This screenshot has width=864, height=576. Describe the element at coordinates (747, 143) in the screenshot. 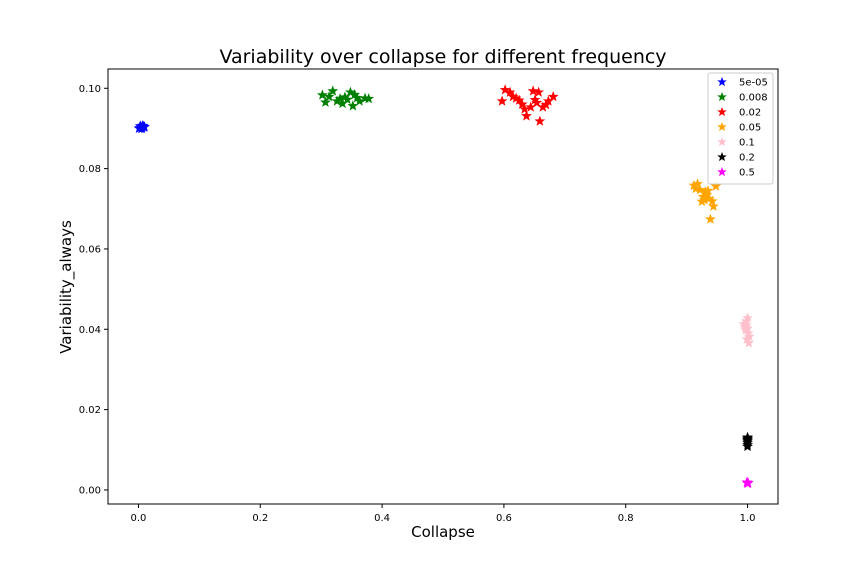

I see `legend-label: 0.1` at that location.